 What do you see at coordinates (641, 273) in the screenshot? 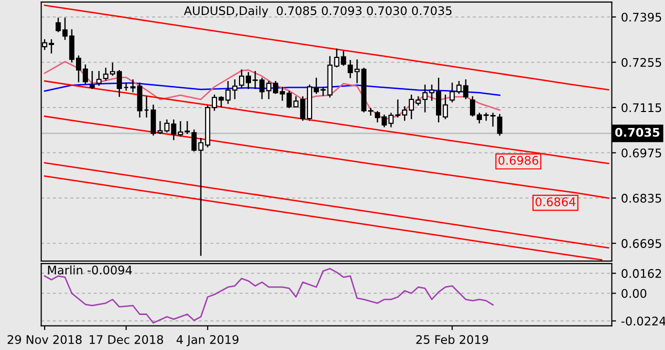
I see `y-tick-label: 0.0162` at bounding box center [641, 273].